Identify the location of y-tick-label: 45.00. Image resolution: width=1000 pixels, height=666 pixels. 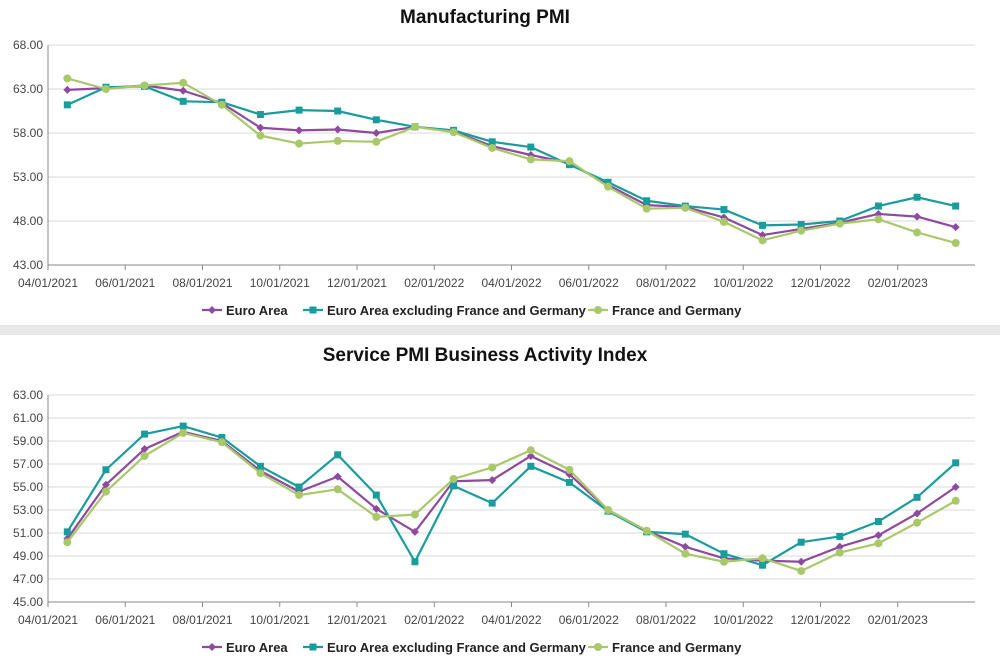
(28, 602).